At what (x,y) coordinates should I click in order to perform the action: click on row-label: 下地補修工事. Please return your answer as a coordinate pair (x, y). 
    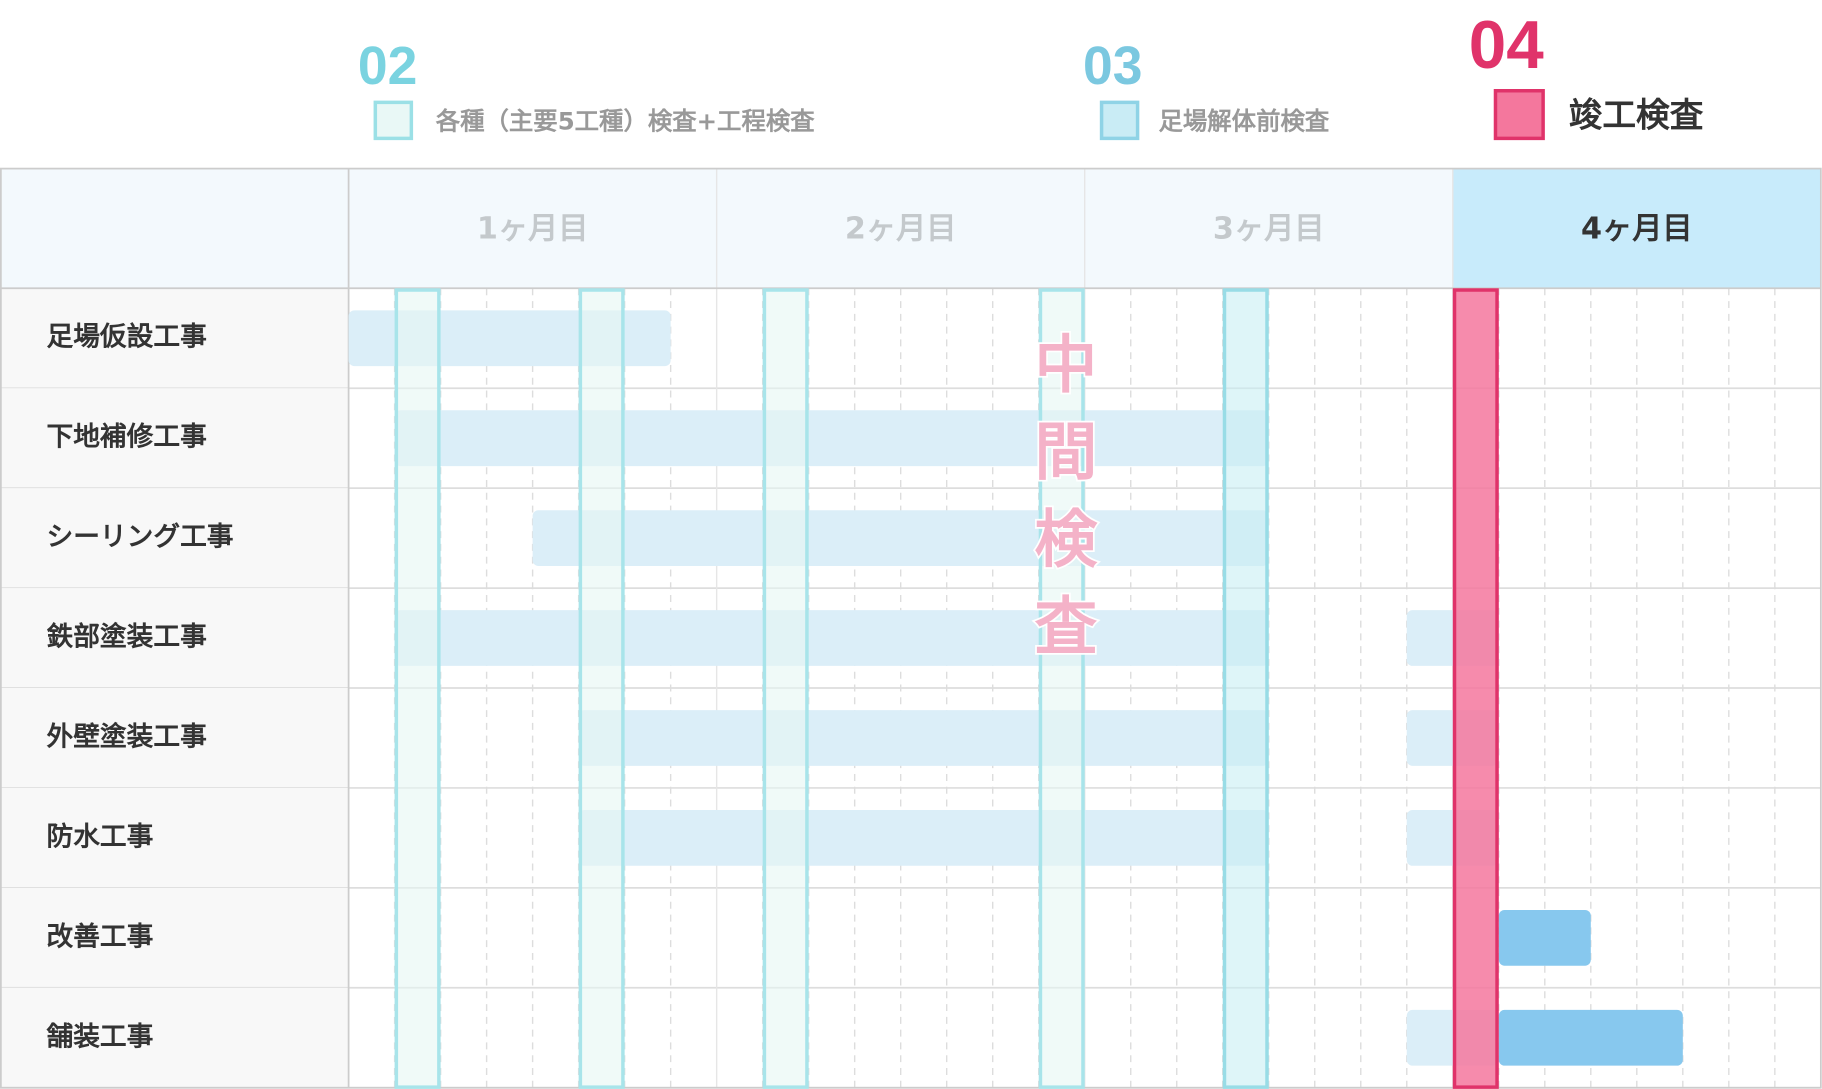
    Looking at the image, I should click on (126, 437).